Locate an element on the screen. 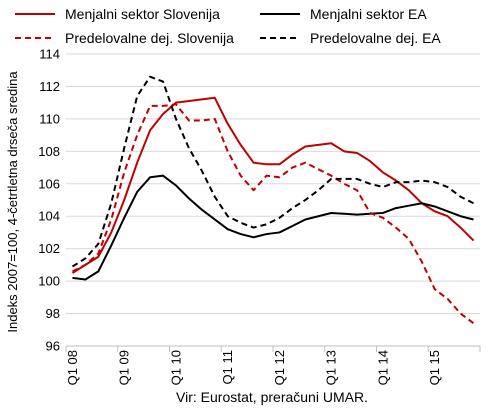  y-axis-ticks: 96 98 100 102 104 106 108 110 112 114 is located at coordinates (49, 200).